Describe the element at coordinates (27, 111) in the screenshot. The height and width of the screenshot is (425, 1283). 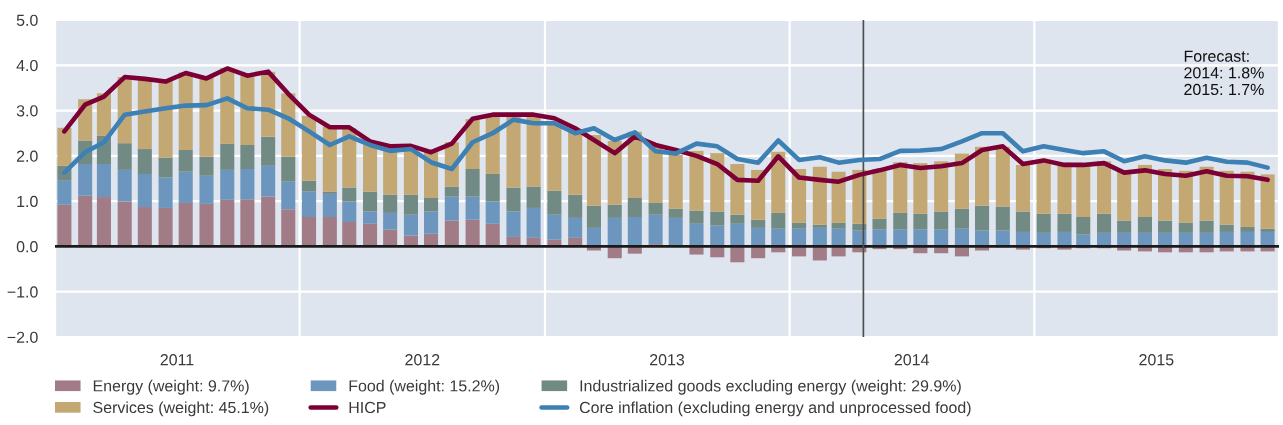
I see `y-tick-label: 3.0` at that location.